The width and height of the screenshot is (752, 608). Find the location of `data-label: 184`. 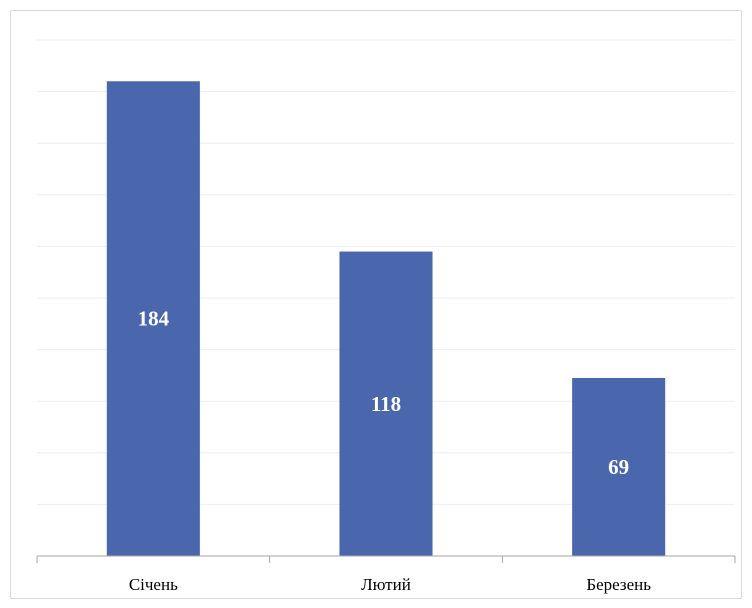

data-label: 184 is located at coordinates (154, 319).